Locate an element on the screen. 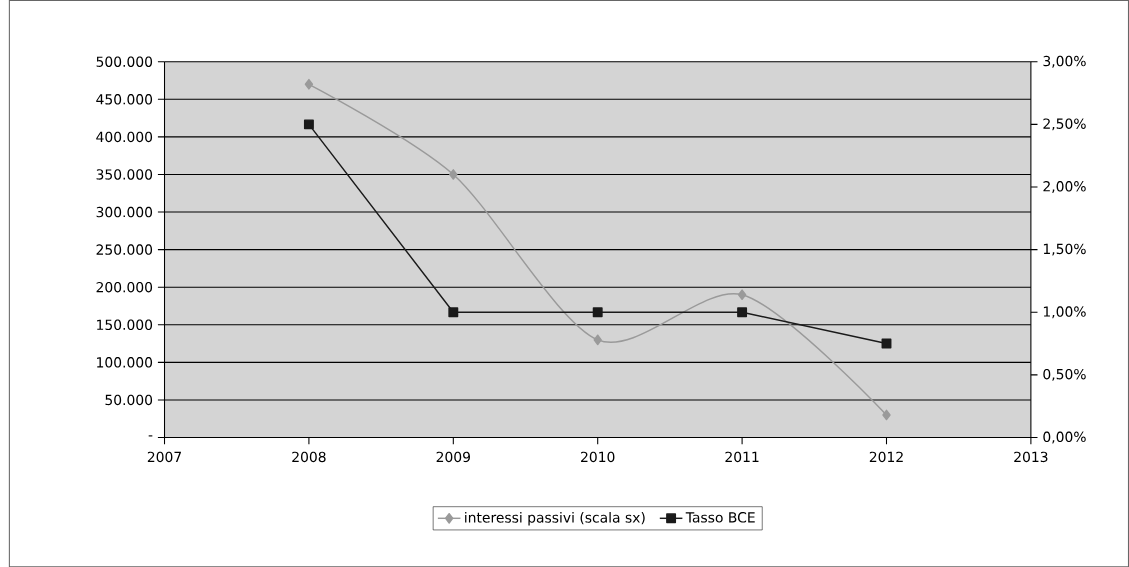  x-tick-label: 2011 is located at coordinates (742, 456).